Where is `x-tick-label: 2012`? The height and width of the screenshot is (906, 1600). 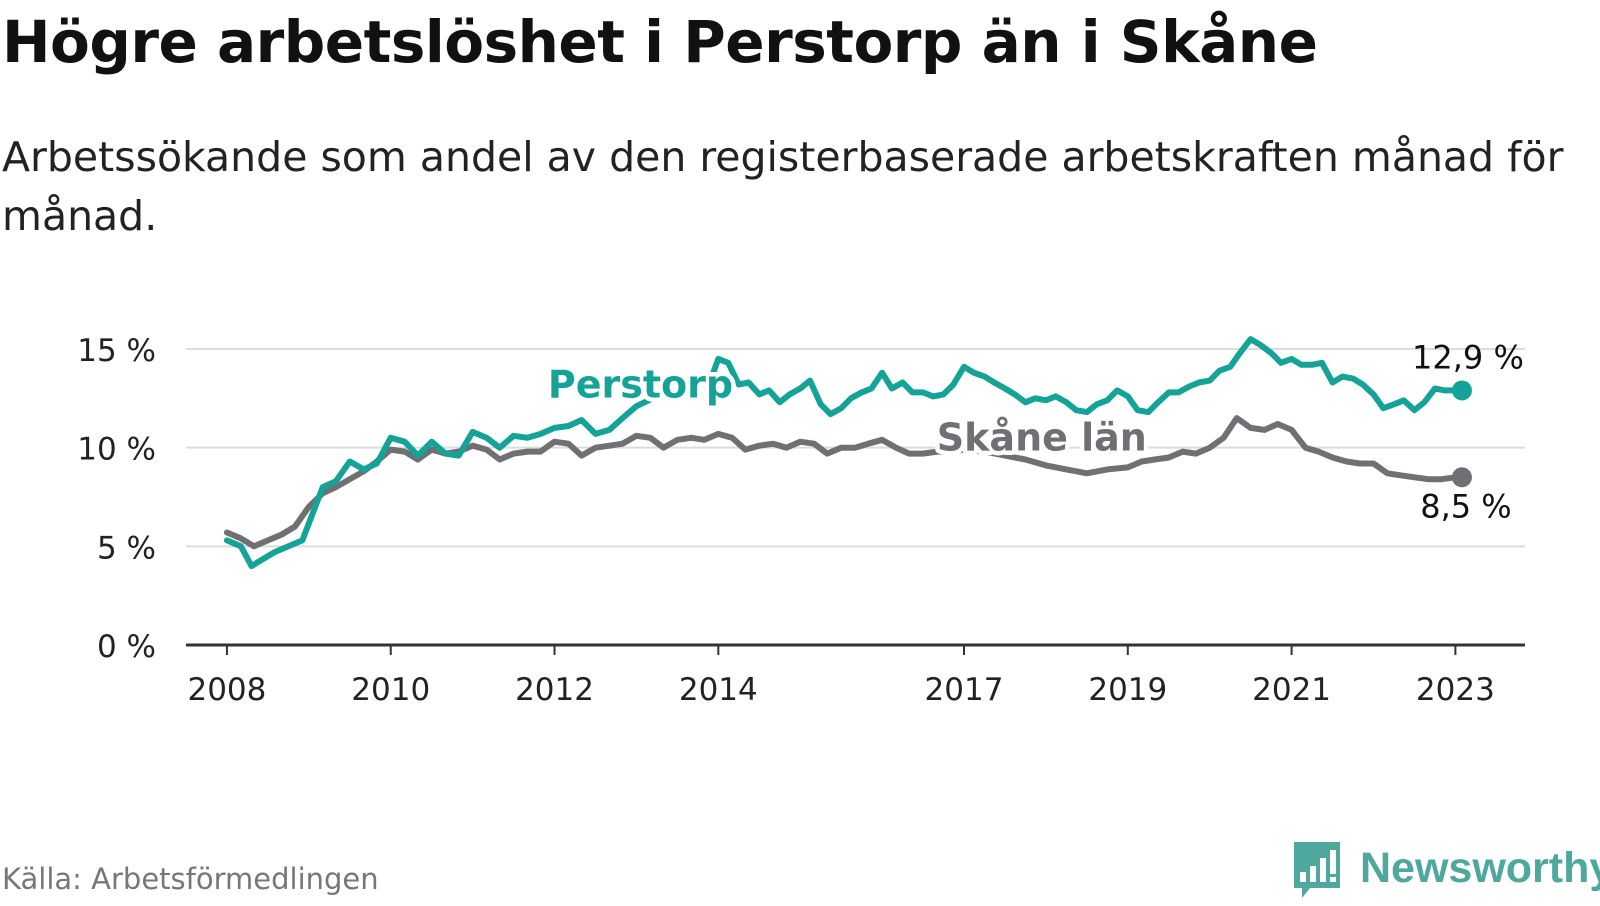 x-tick-label: 2012 is located at coordinates (554, 690).